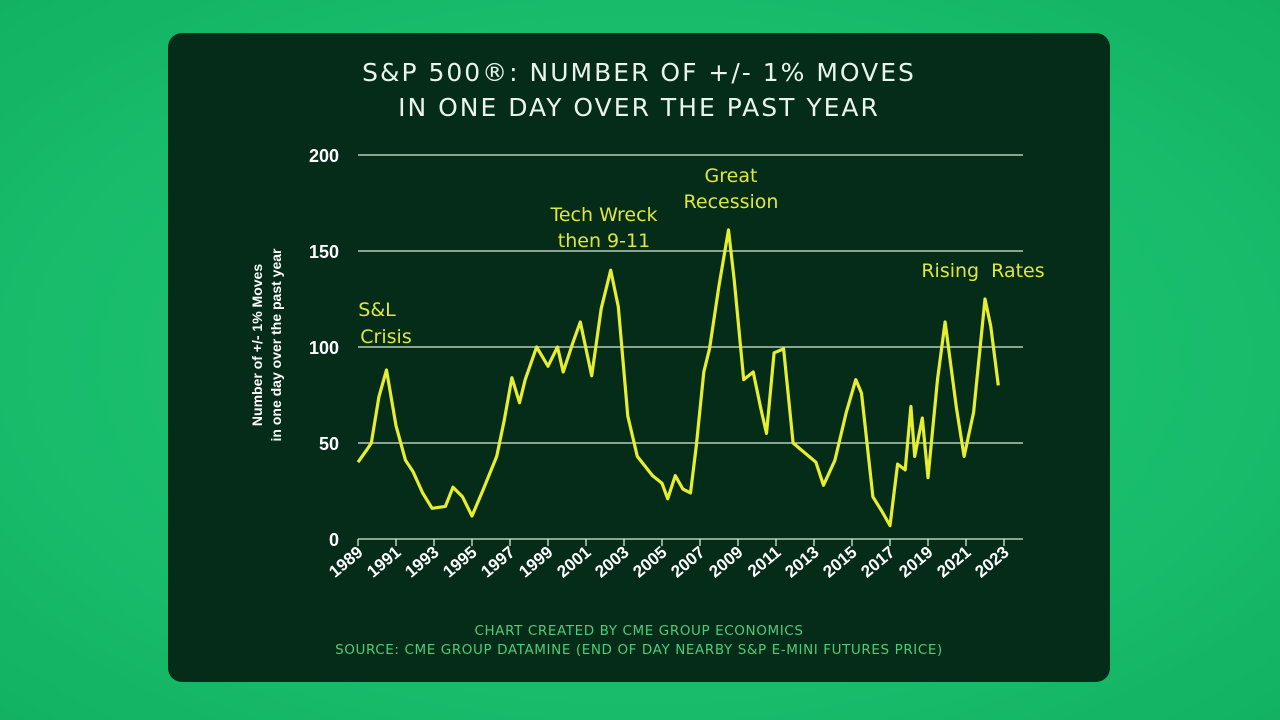  I want to click on y-tick-label: 50, so click(329, 444).